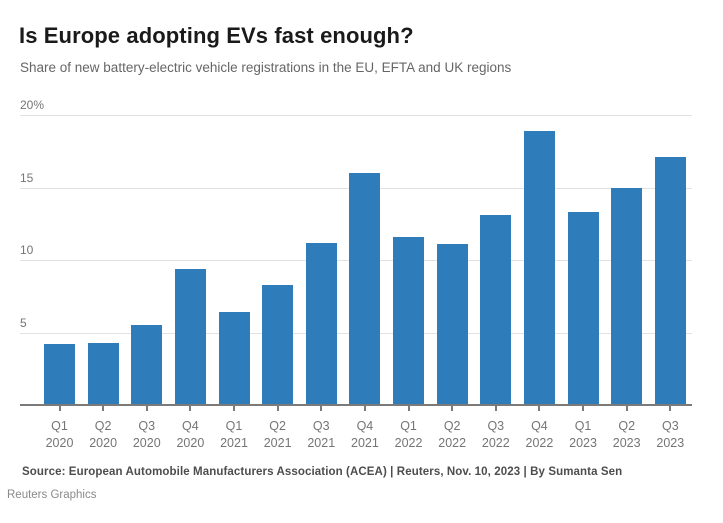 The width and height of the screenshot is (723, 523). I want to click on x-axis-label-q3-2020: Q3 2020, so click(147, 435).